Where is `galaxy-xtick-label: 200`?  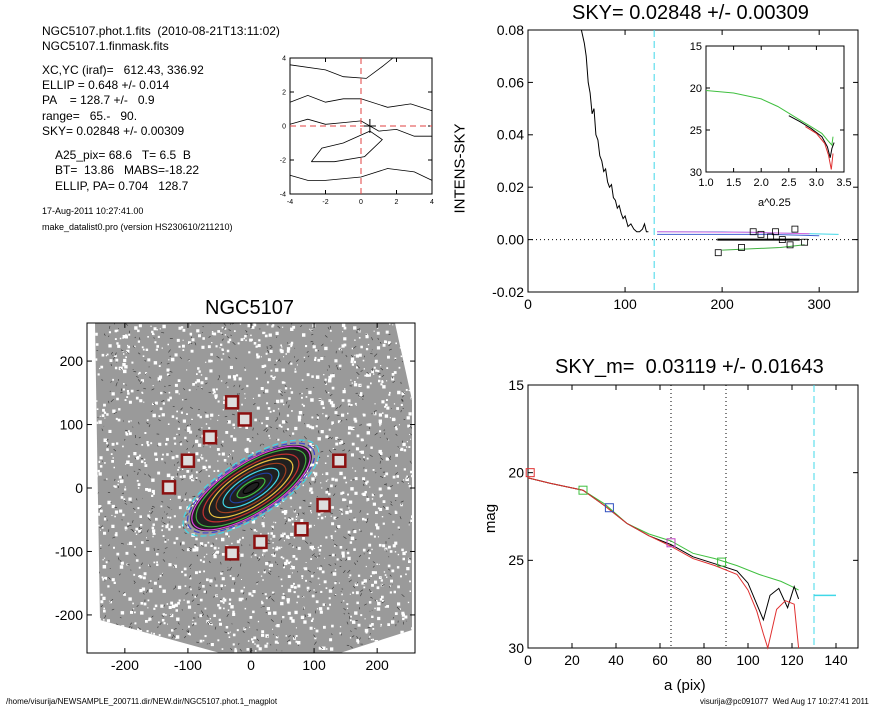
galaxy-xtick-label: 200 is located at coordinates (377, 665).